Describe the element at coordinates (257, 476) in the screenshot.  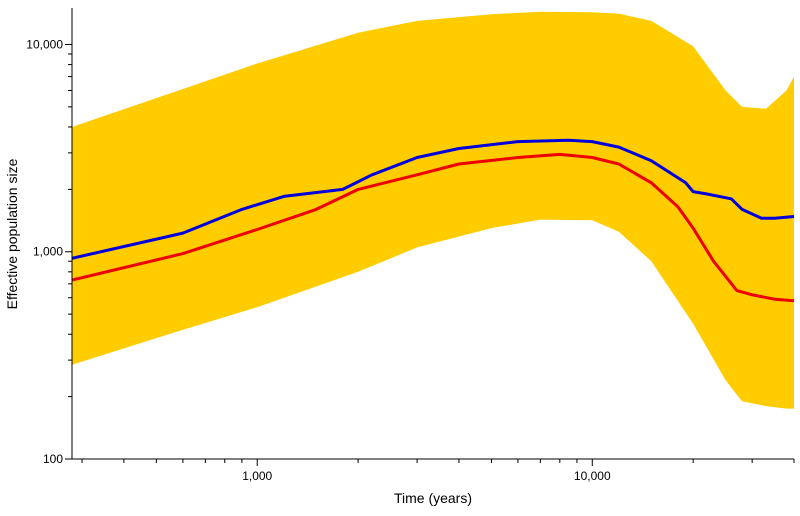
I see `x-tick-label: 1,000` at that location.